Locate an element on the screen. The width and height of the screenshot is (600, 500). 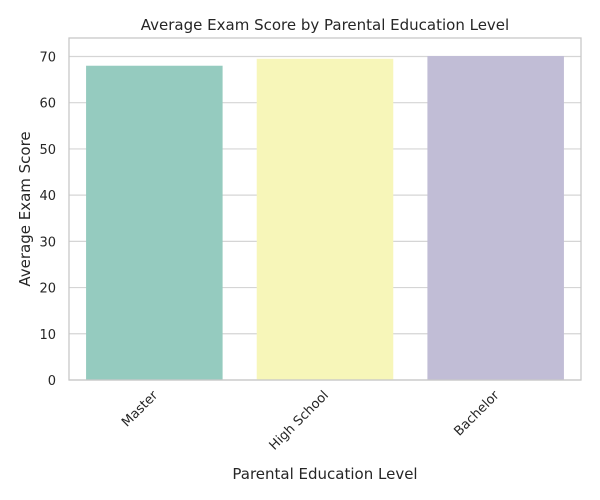
y-tick-label: 70 is located at coordinates (47, 57).